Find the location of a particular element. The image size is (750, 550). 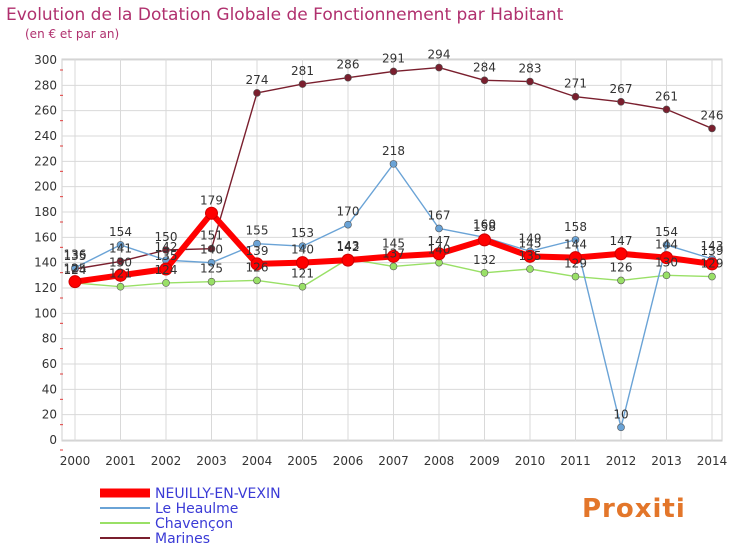

data-label-le-heaulme: 153 is located at coordinates (302, 233).